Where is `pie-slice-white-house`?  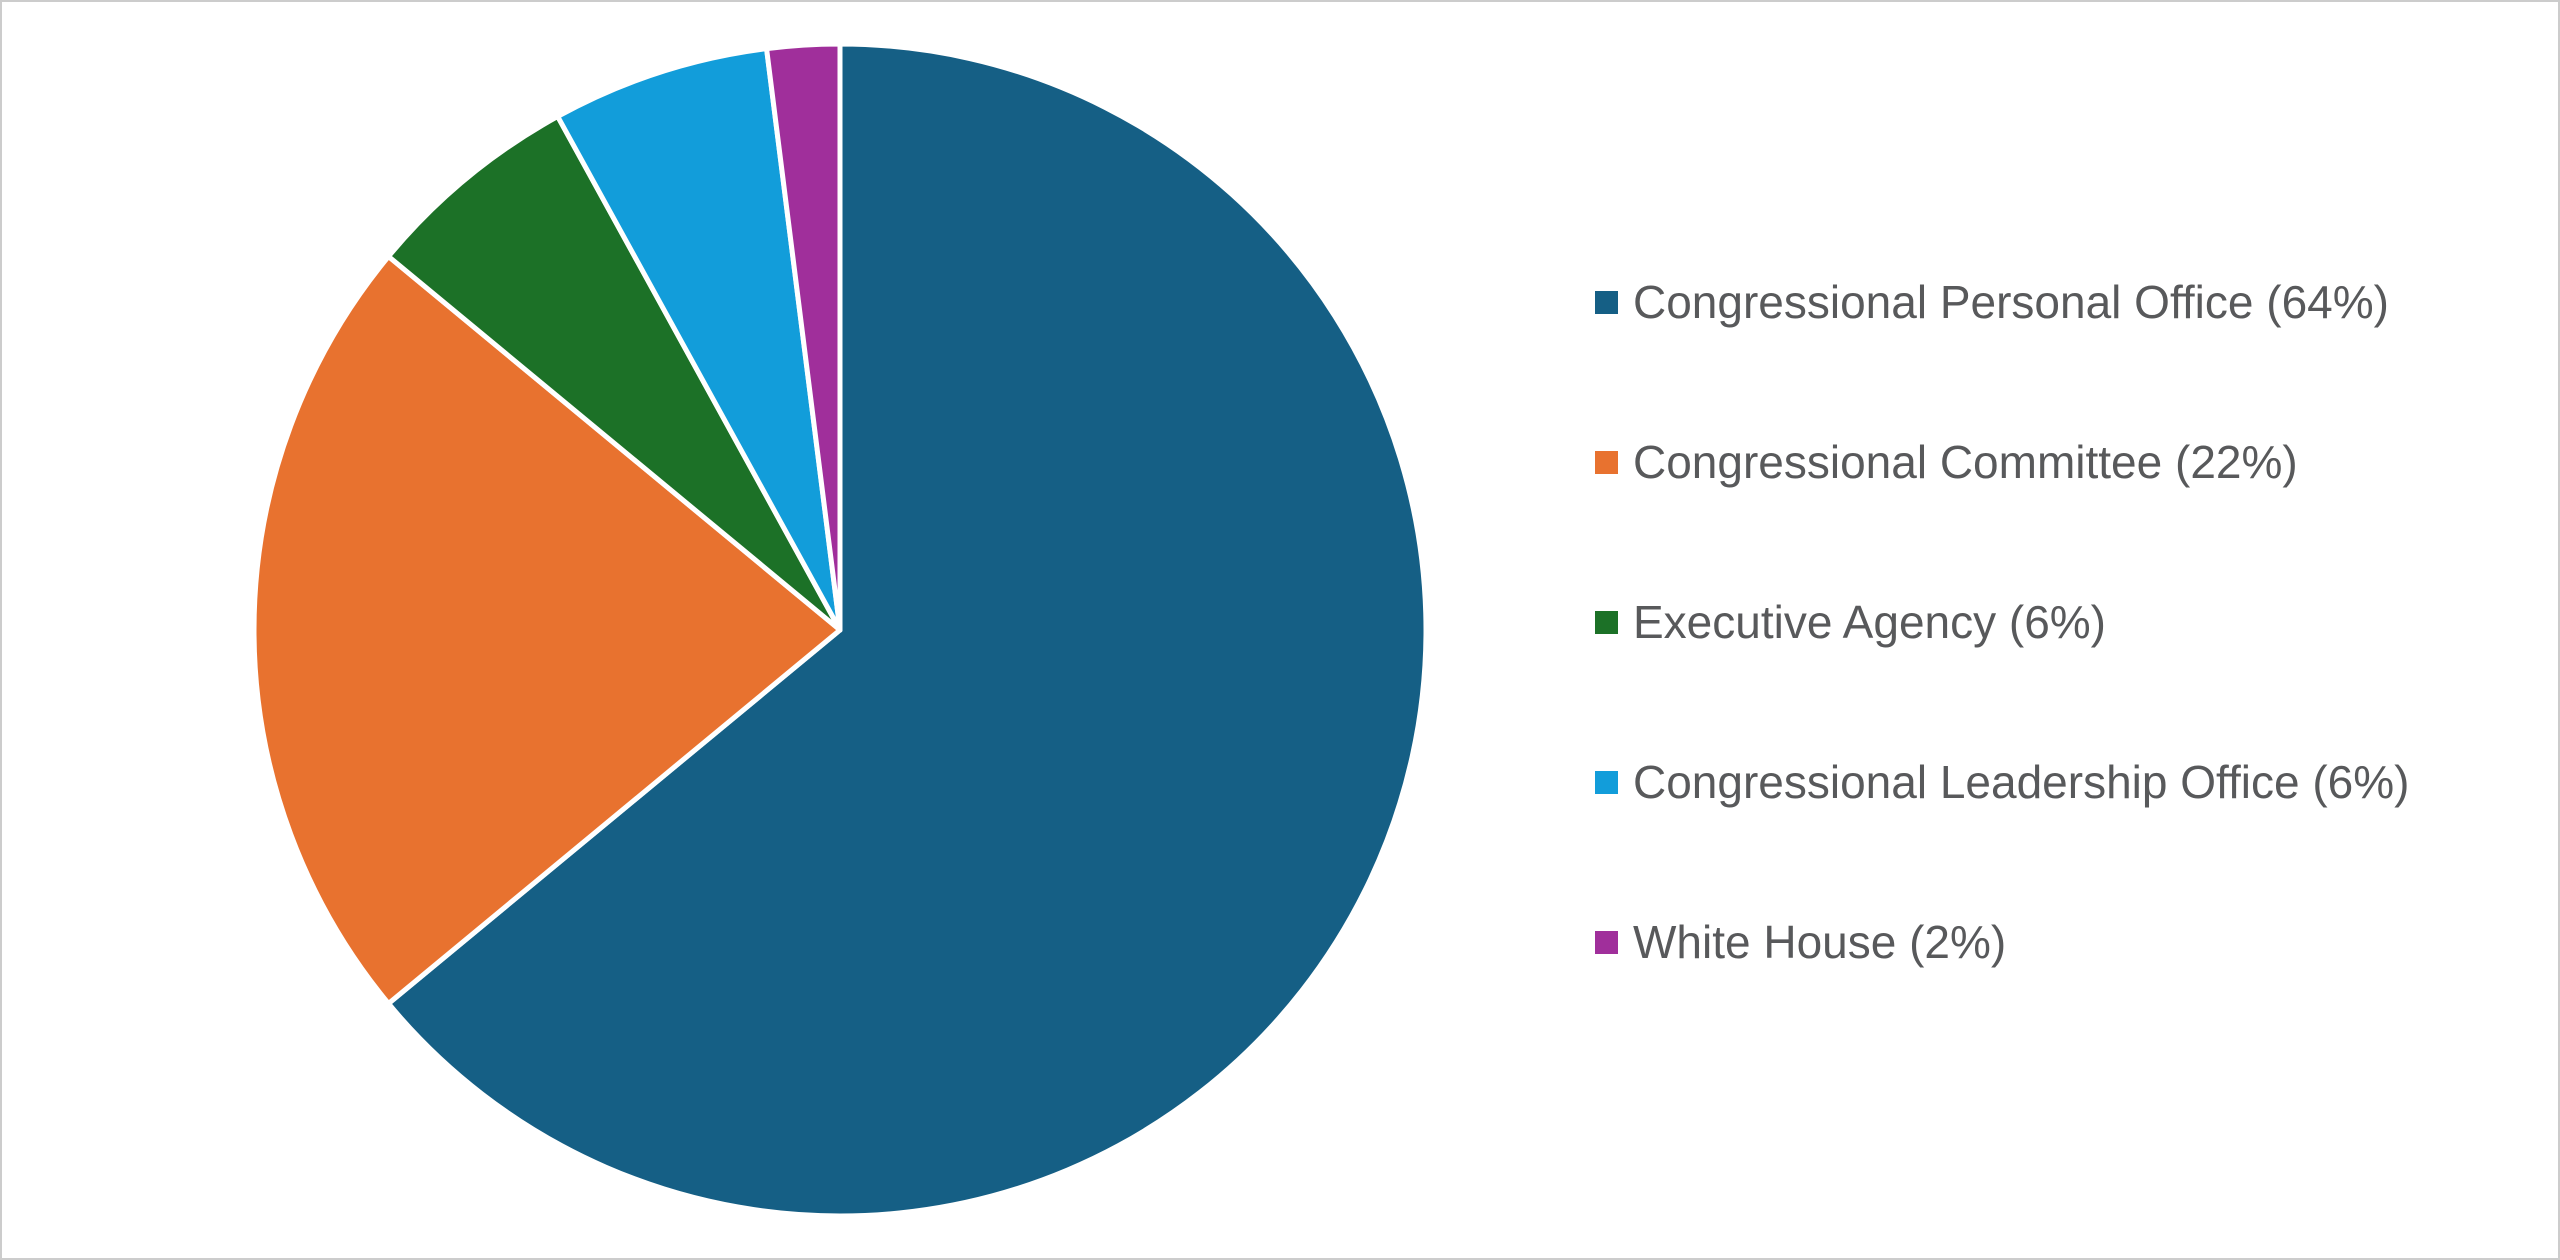 pie-slice-white-house is located at coordinates (803, 337).